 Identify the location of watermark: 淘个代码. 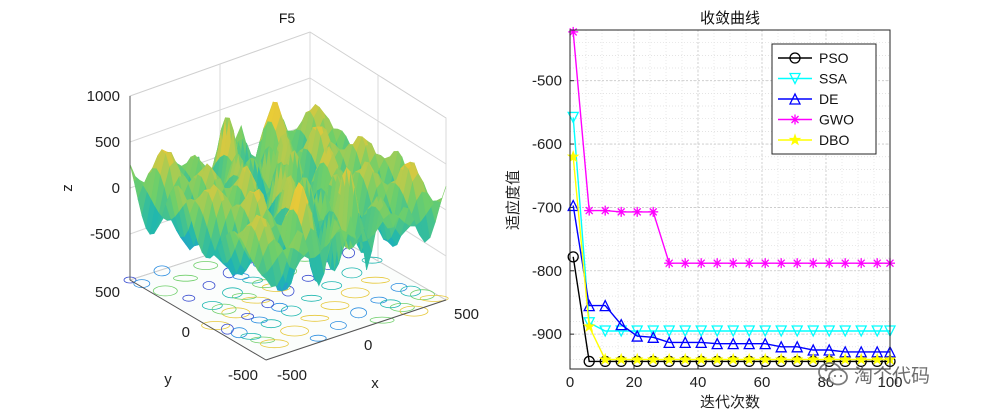
(908, 374).